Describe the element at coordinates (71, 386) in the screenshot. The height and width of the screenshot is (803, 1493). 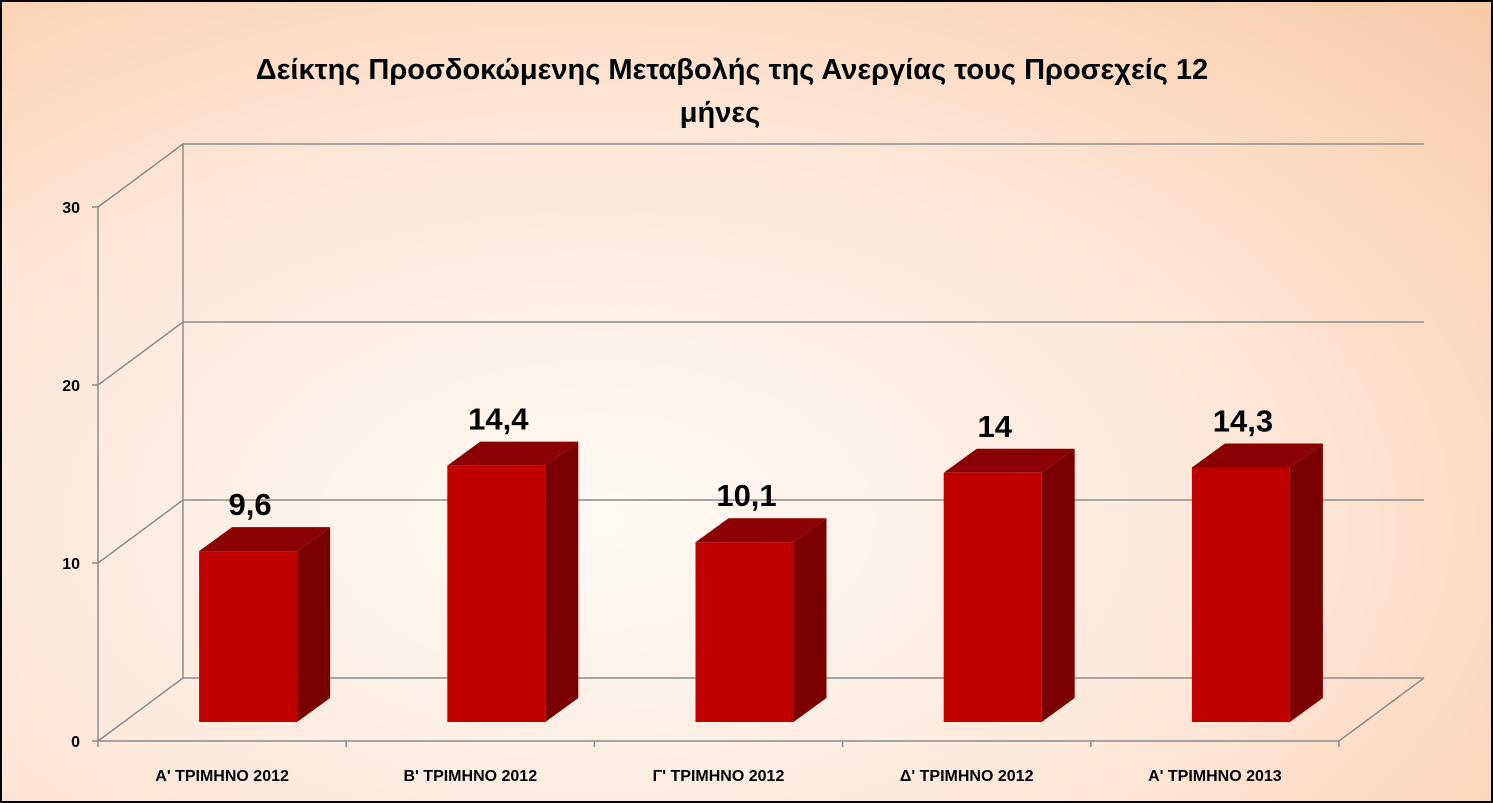
I see `y-tick-label: 20` at that location.